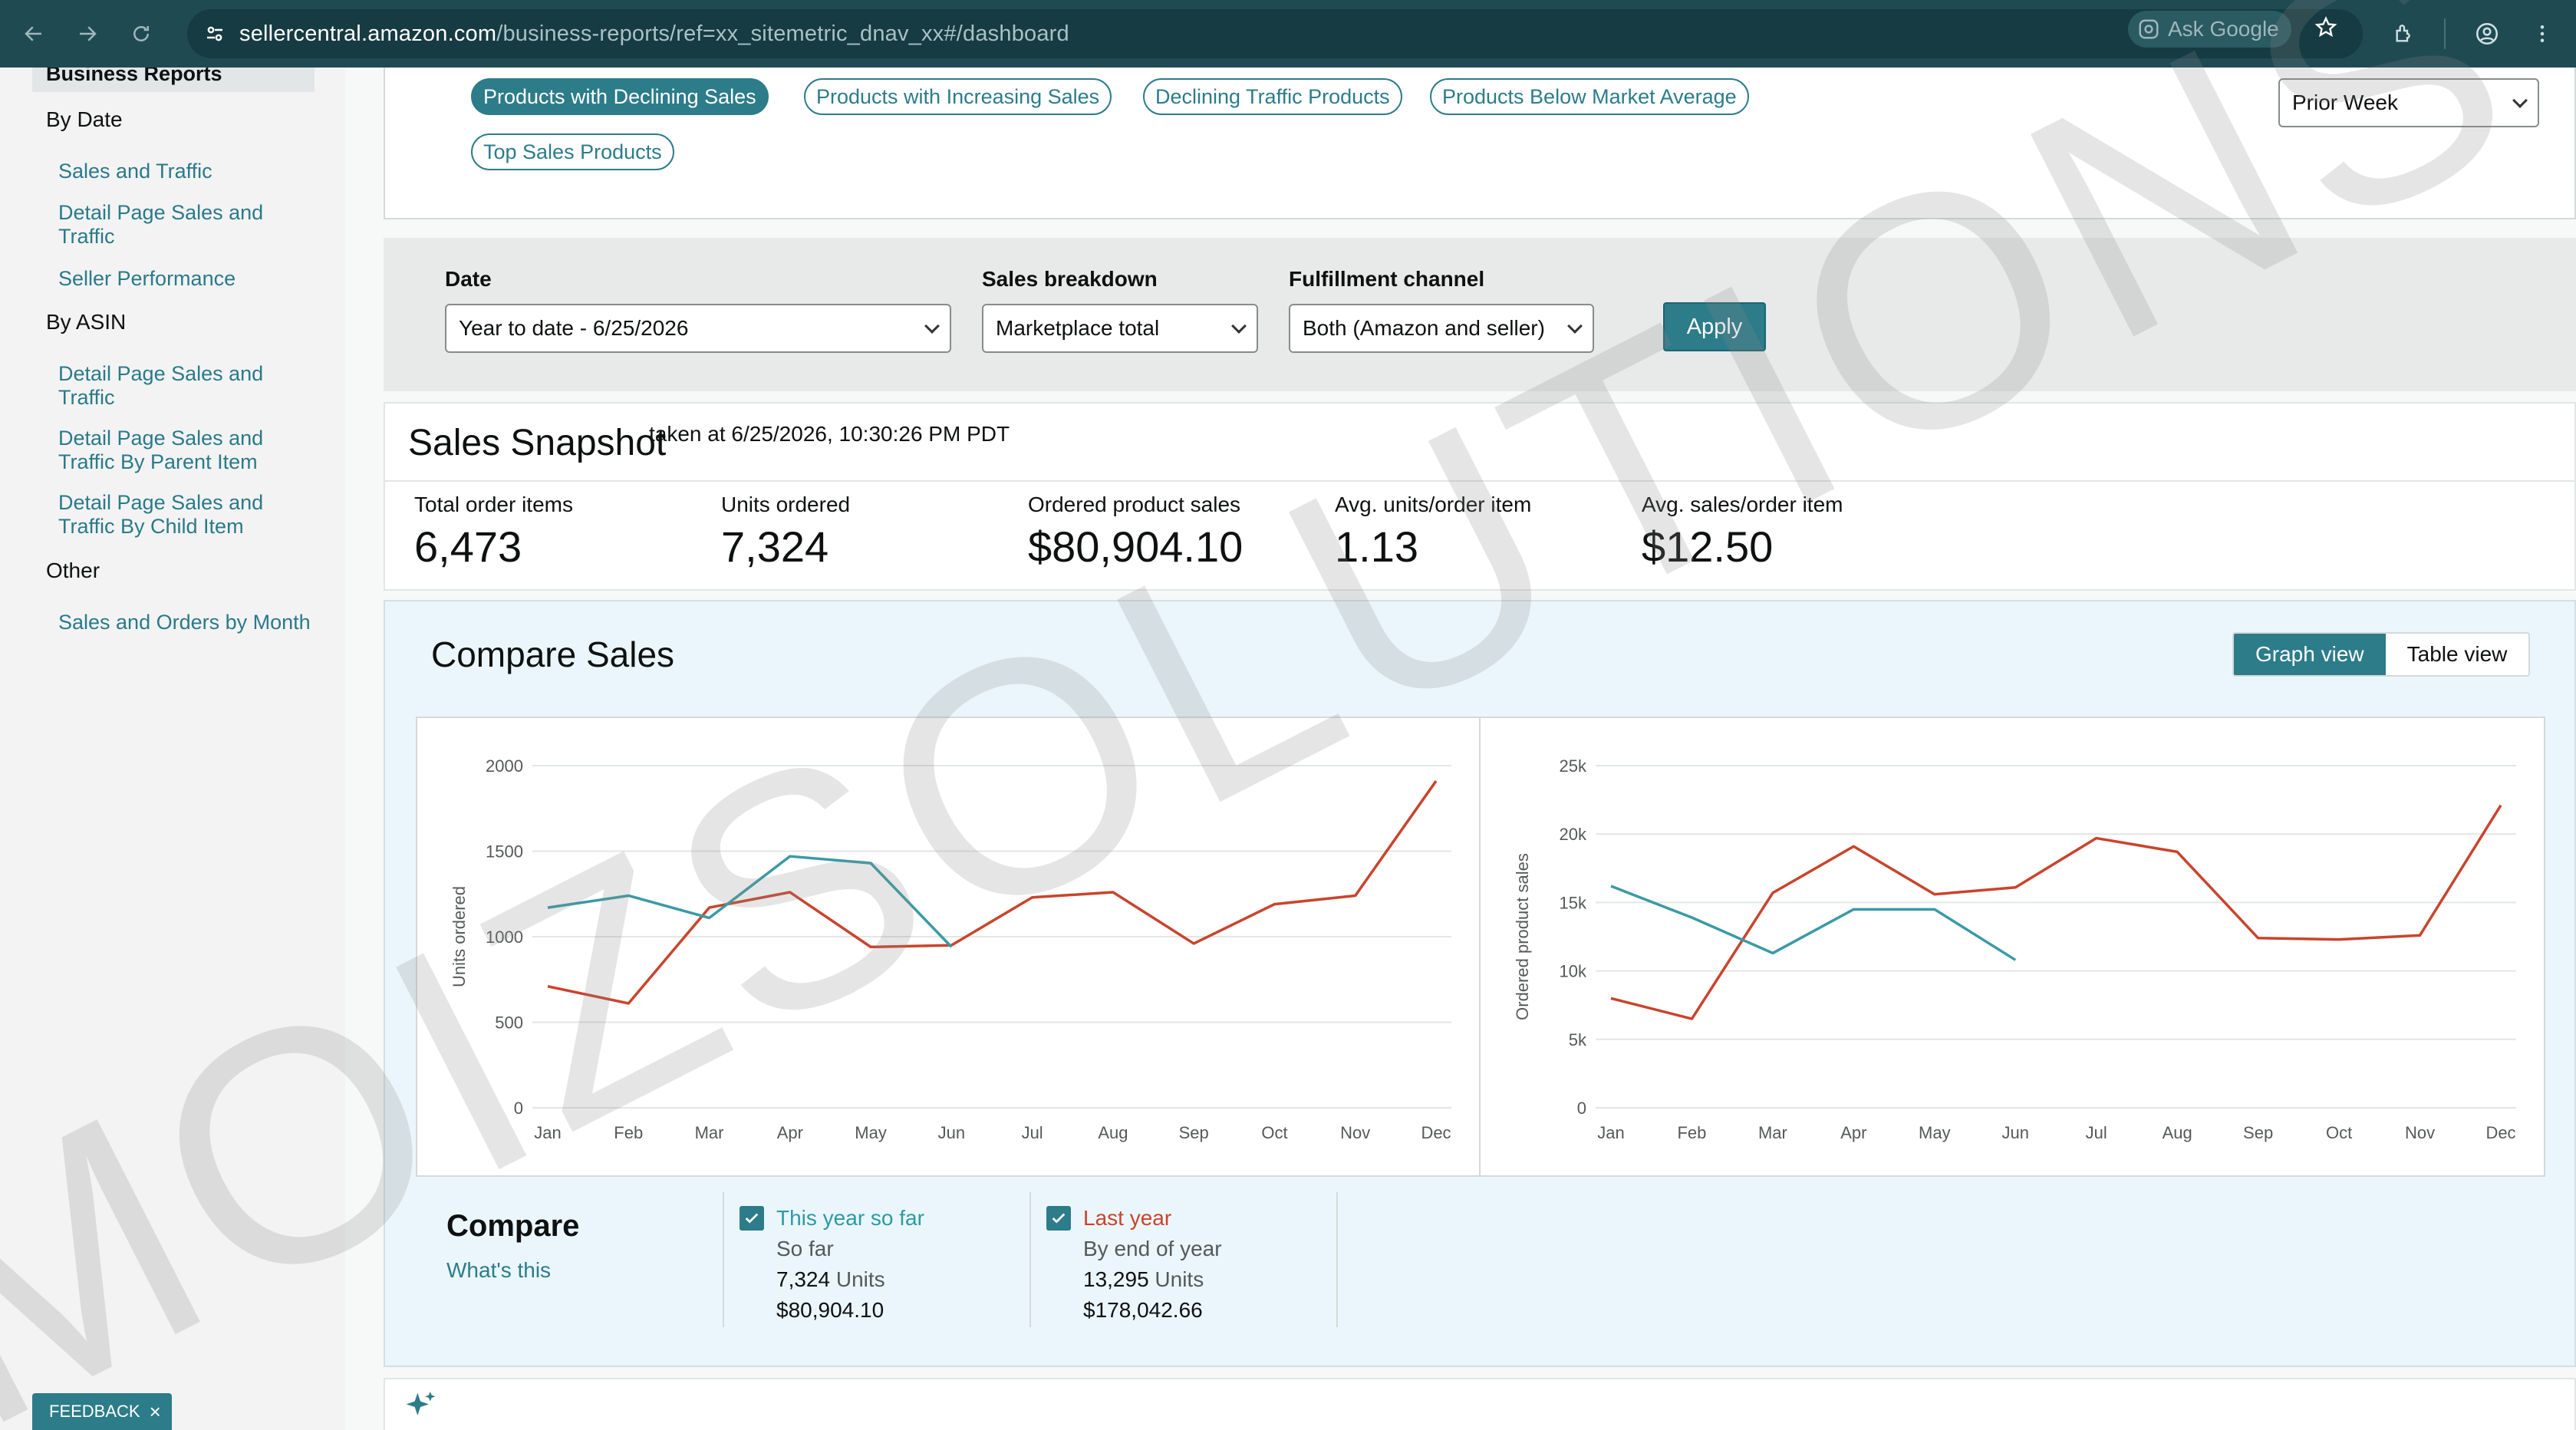 Image resolution: width=2576 pixels, height=1430 pixels. I want to click on compare-sales-title: Compare Sales, so click(553, 654).